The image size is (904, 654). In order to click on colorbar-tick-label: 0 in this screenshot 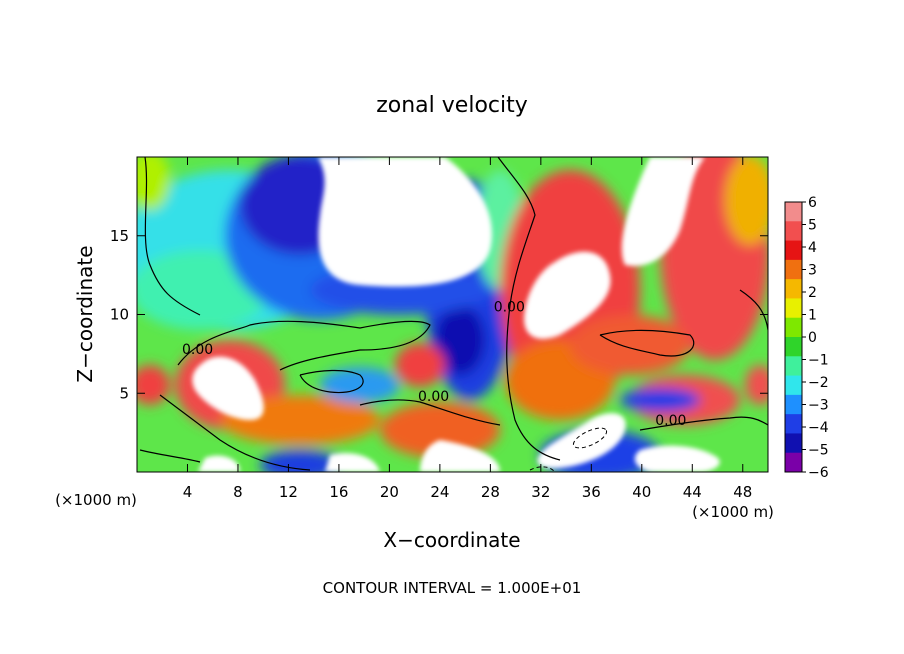, I will do `click(812, 338)`.